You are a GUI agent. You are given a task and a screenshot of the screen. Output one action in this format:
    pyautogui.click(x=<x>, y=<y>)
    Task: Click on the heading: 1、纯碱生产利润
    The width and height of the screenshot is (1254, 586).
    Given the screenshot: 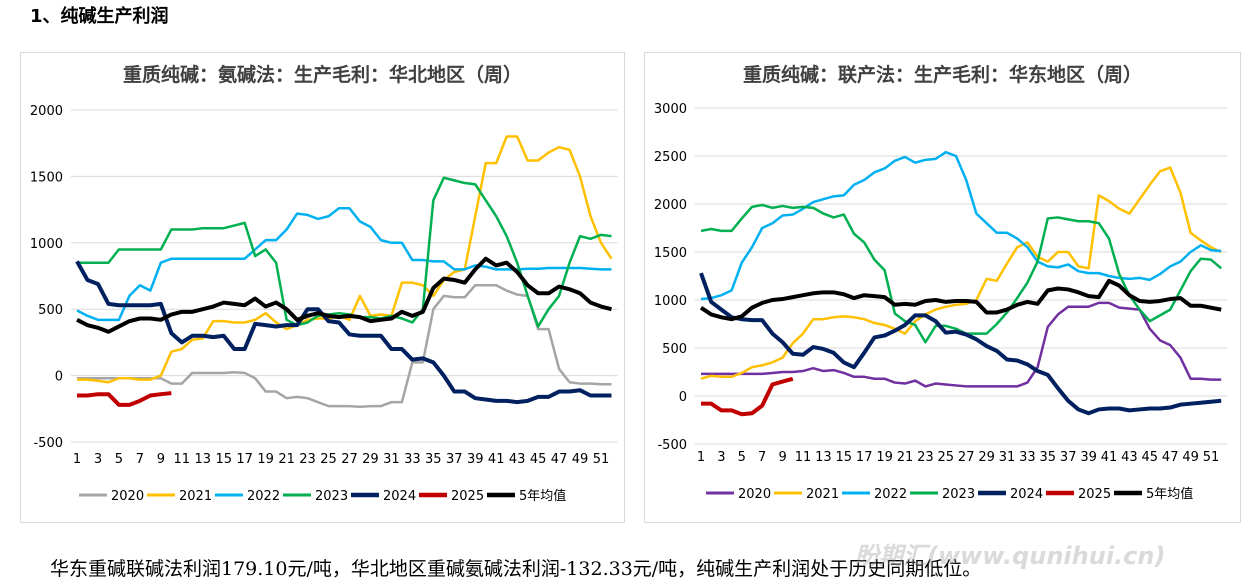 What is the action you would take?
    pyautogui.click(x=99, y=16)
    